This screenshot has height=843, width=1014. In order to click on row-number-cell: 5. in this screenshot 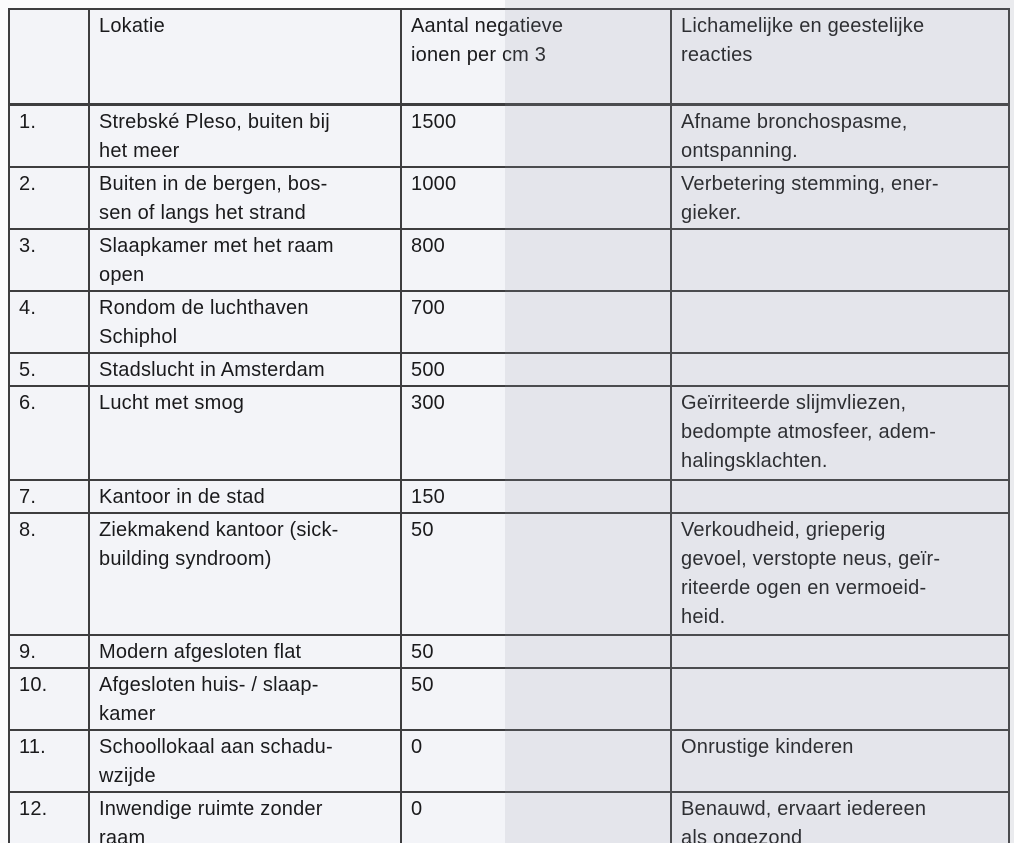, I will do `click(49, 369)`.